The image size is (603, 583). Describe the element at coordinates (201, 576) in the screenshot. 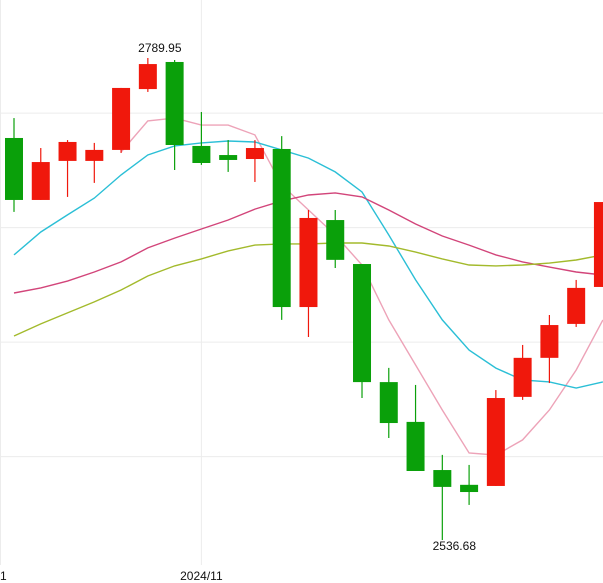

I see `x-tick-label: 2024/11` at that location.